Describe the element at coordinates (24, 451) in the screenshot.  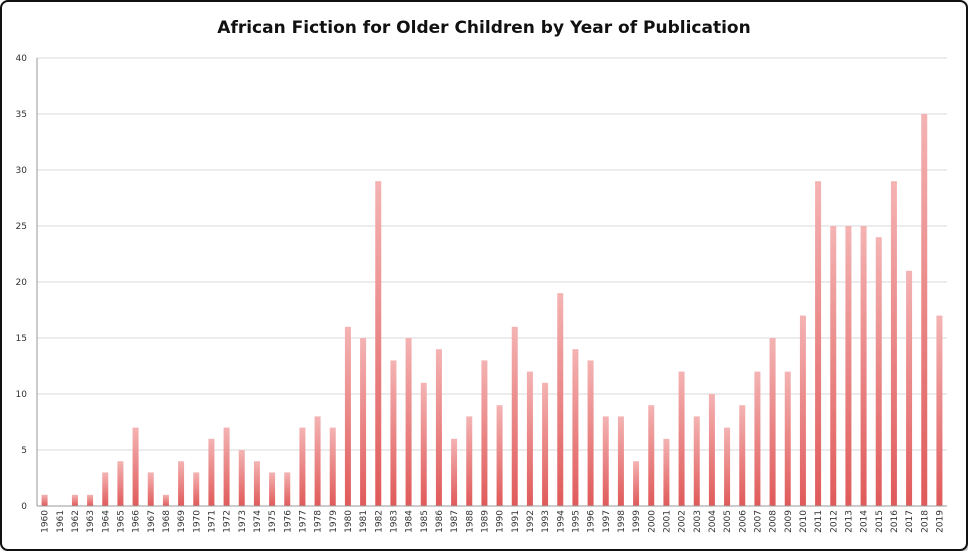
I see `y-tick-label: 5` at that location.